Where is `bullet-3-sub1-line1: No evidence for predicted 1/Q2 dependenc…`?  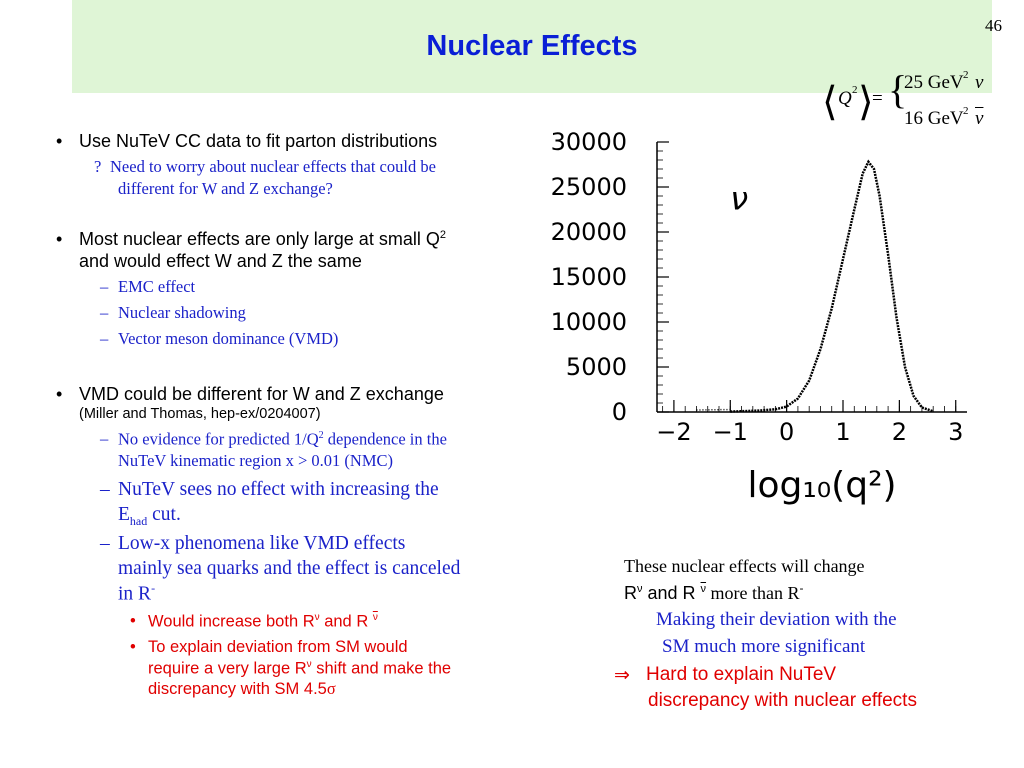 bullet-3-sub1-line1: No evidence for predicted 1/Q2 dependenc… is located at coordinates (282, 439).